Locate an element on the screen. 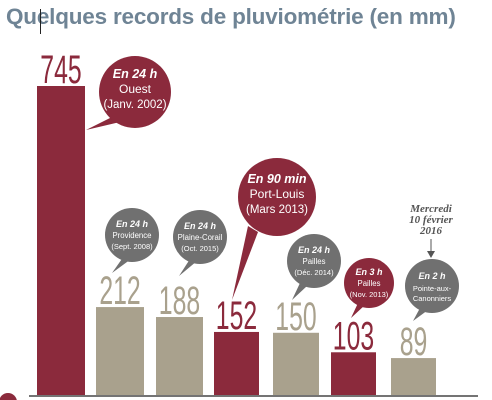 This screenshot has width=492, height=400. annotation-place: Port-Louis is located at coordinates (277, 194).